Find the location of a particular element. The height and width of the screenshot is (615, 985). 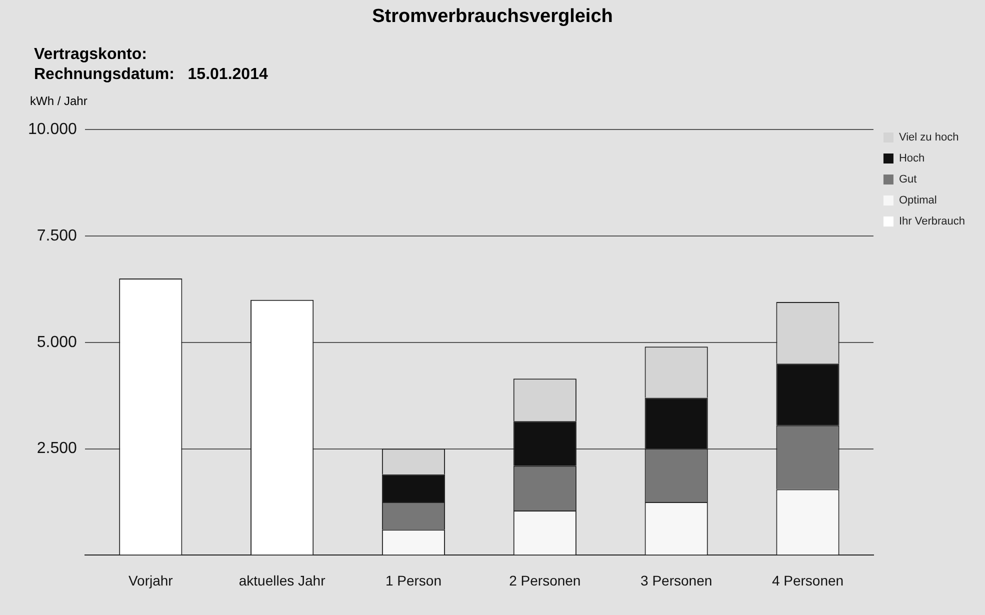

legend-label: Optimal is located at coordinates (917, 200).